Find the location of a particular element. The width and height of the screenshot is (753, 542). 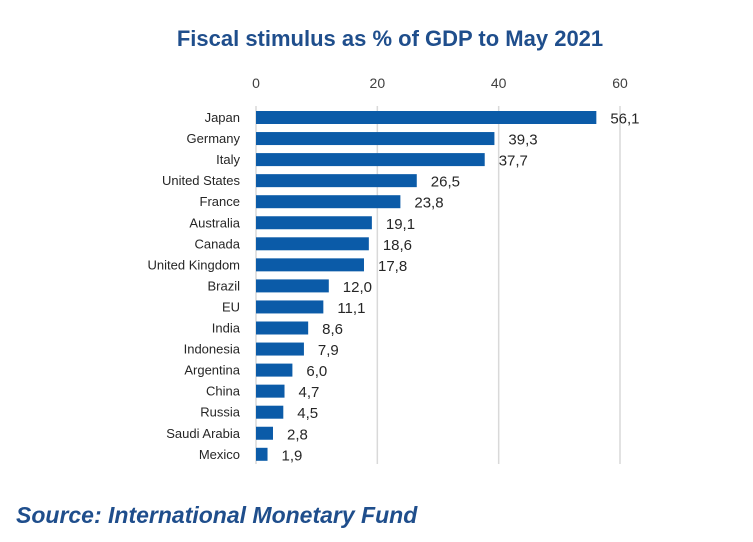

data-label: 39,3 is located at coordinates (522, 140).